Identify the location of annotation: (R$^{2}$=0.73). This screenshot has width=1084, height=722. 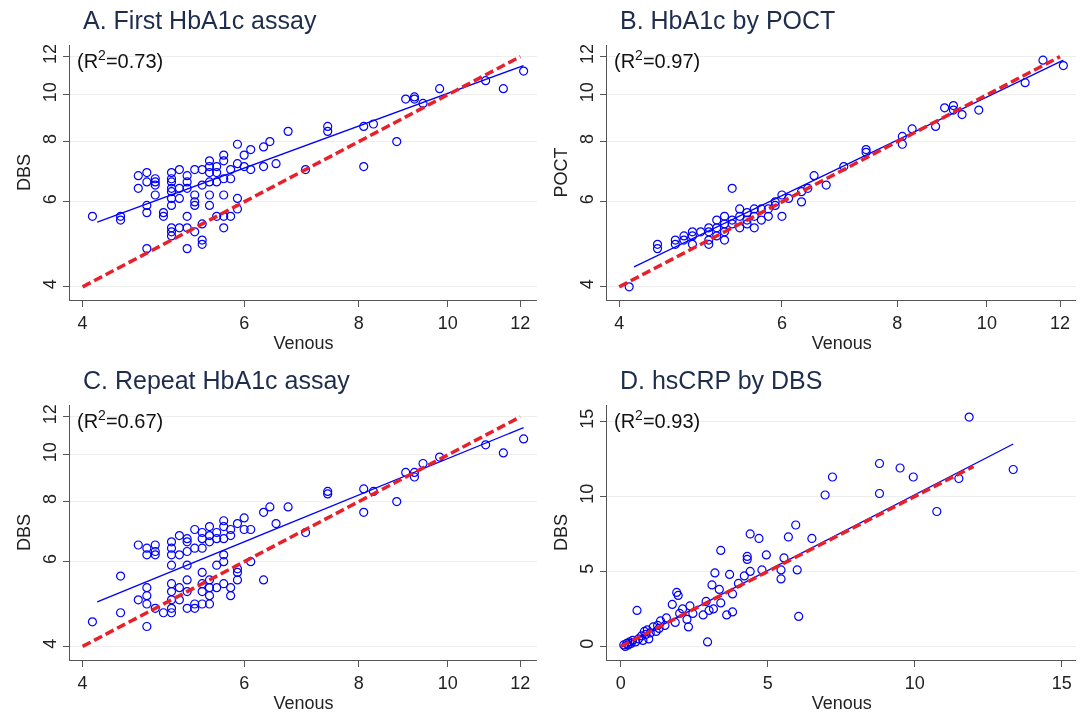
(120, 60).